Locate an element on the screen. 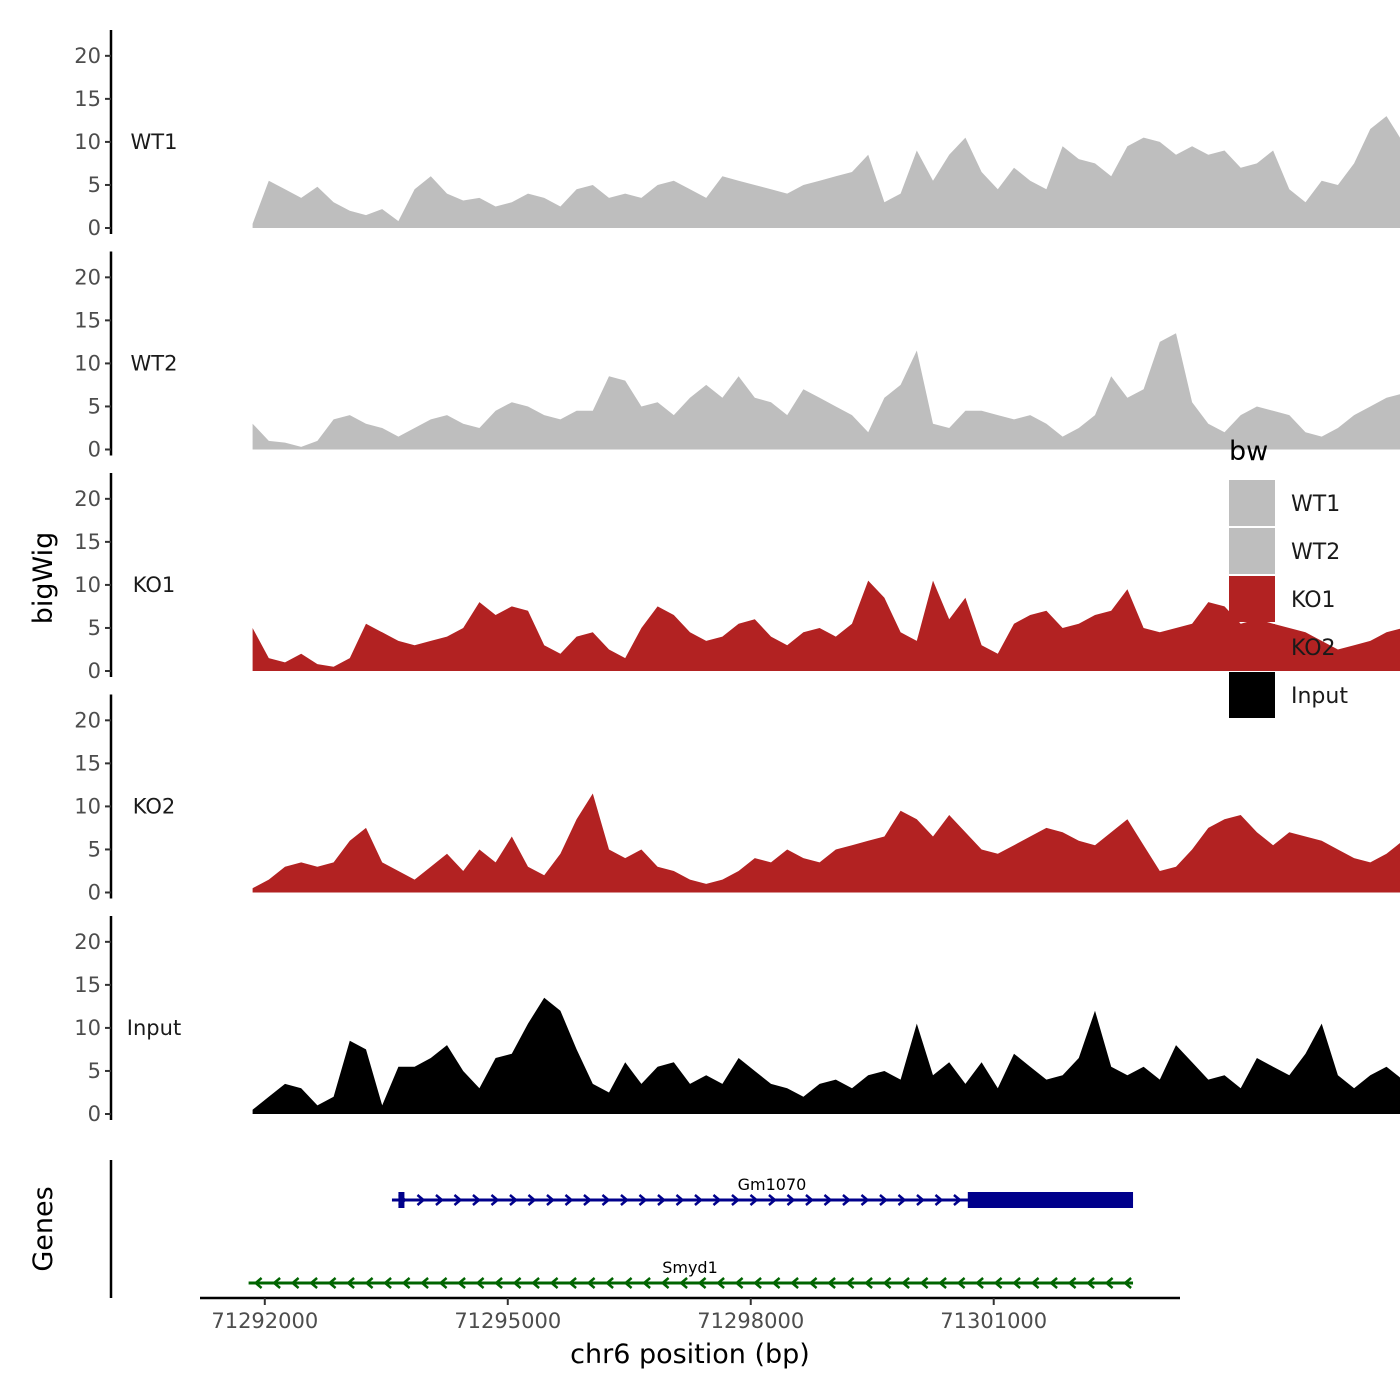 This screenshot has height=1400, width=1400. x-tick-label: 71298000 is located at coordinates (750, 1321).